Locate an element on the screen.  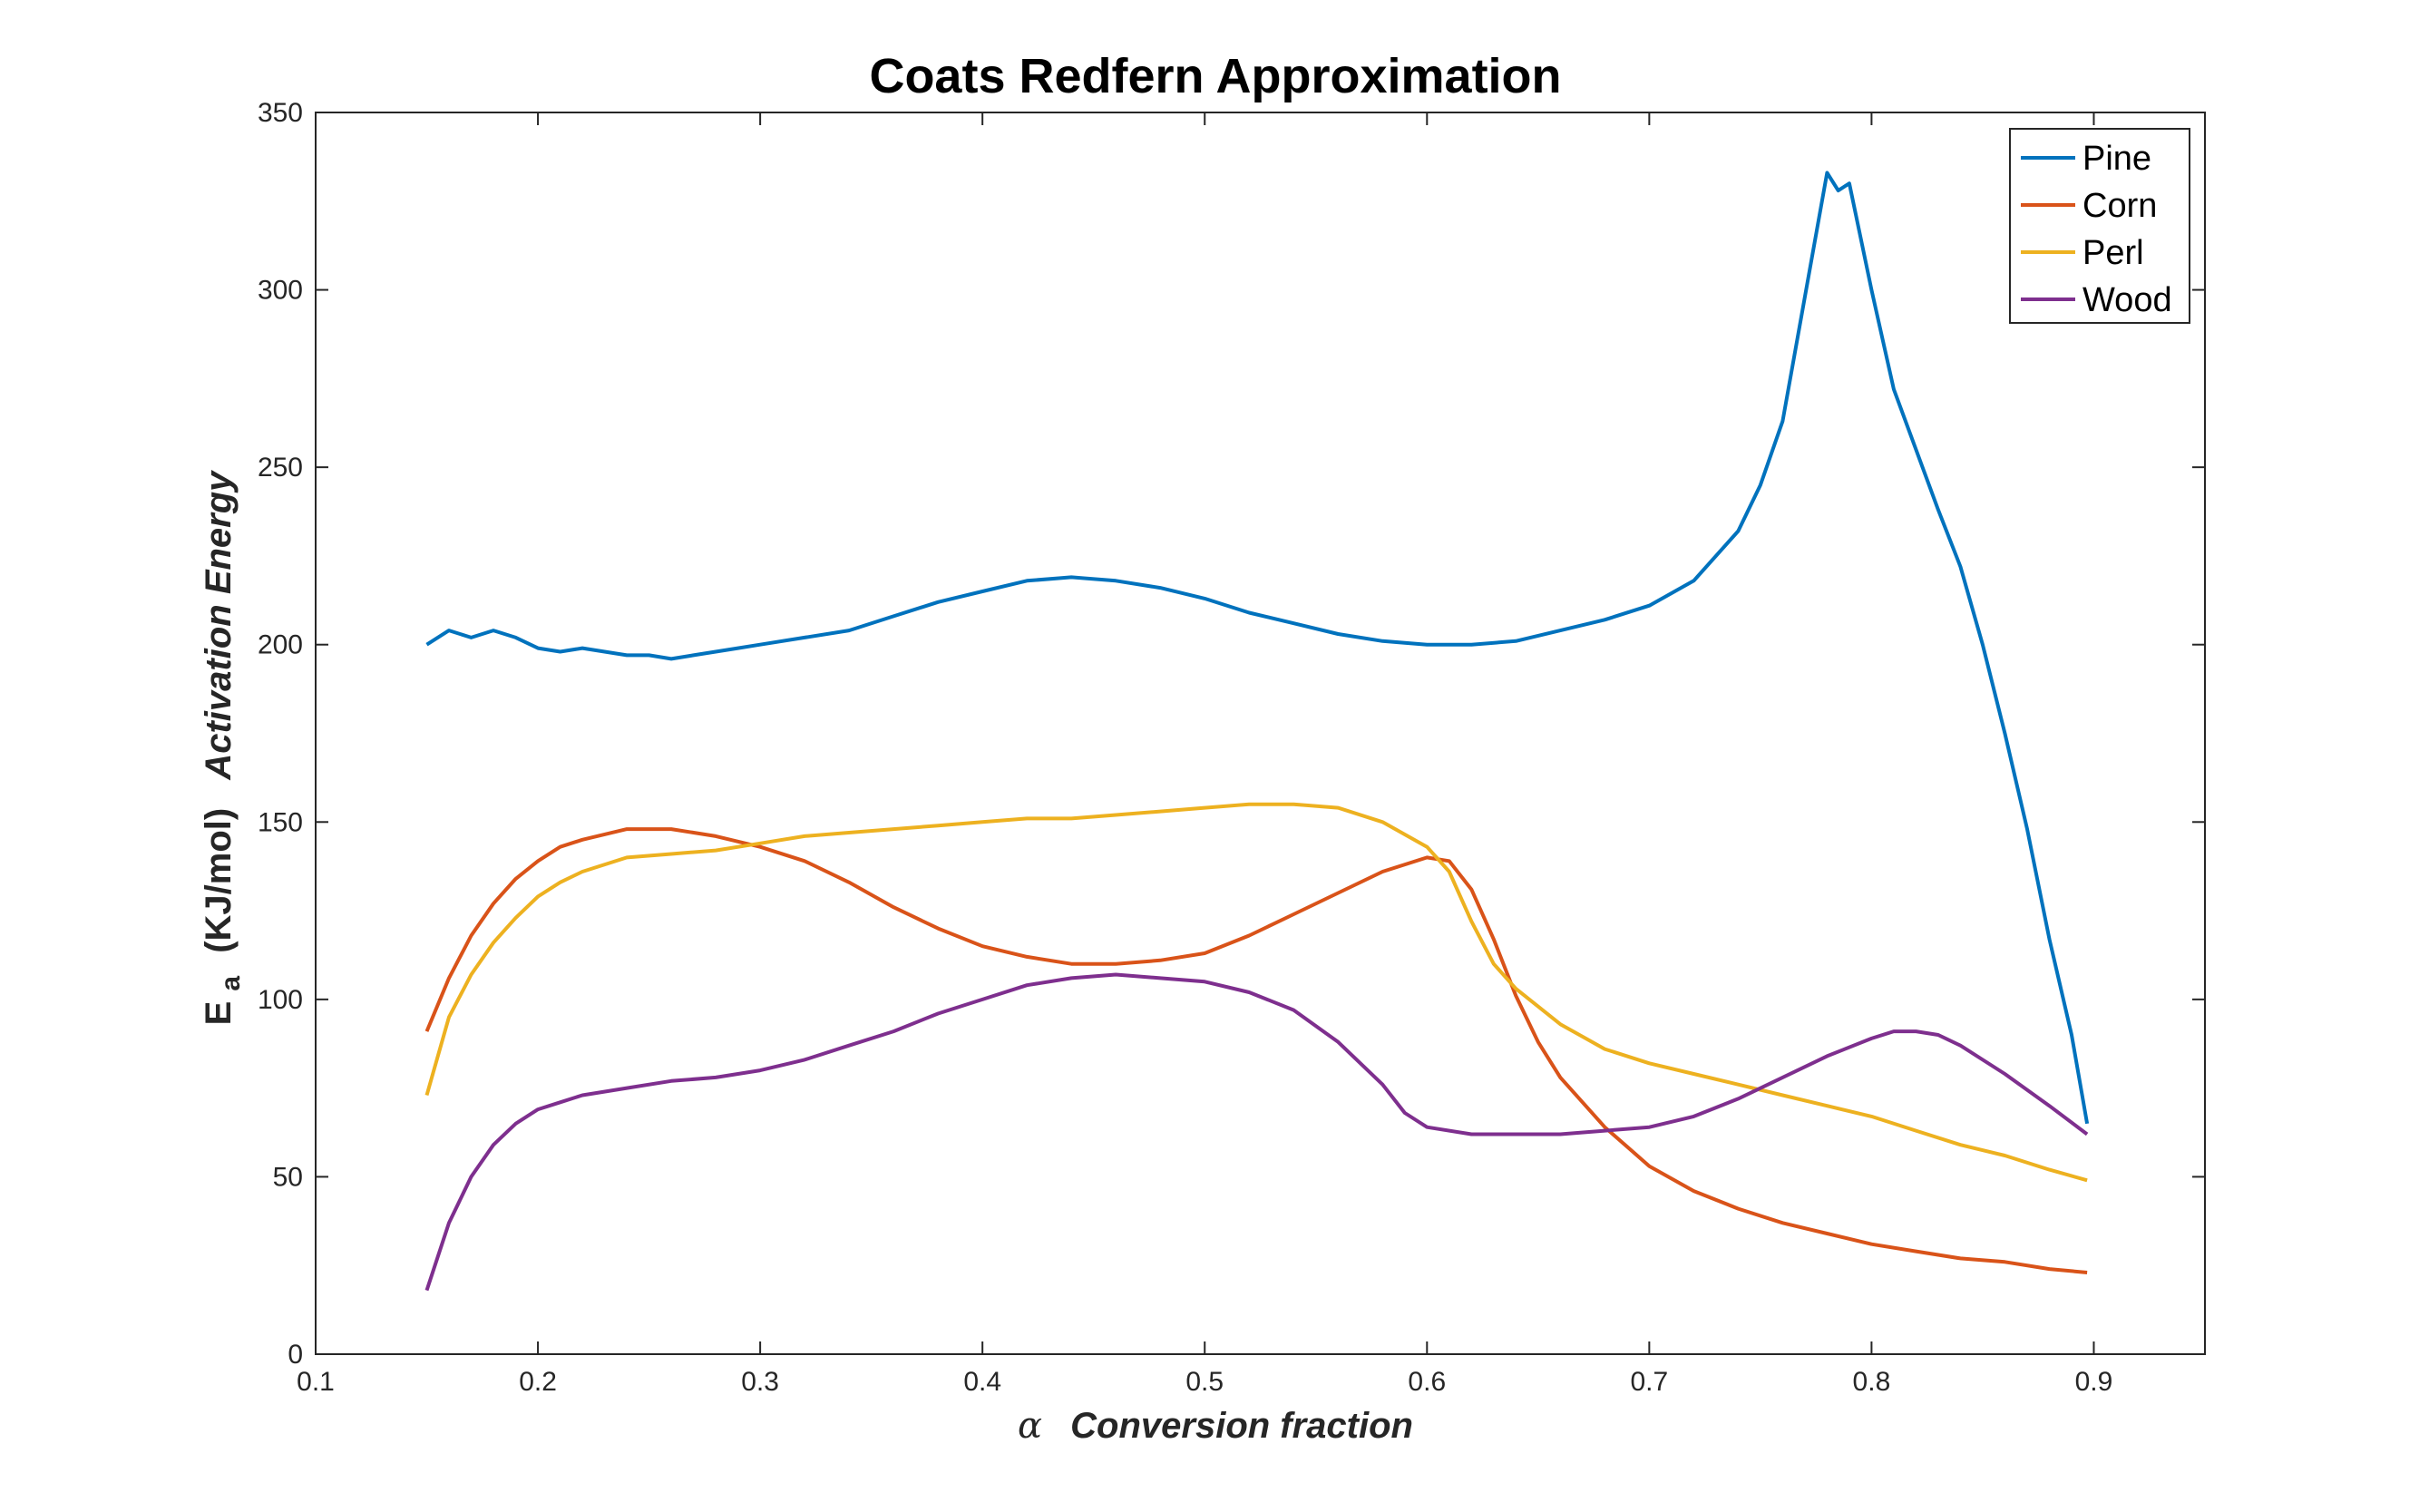
x-tick-label: 0.2 is located at coordinates (538, 1382).